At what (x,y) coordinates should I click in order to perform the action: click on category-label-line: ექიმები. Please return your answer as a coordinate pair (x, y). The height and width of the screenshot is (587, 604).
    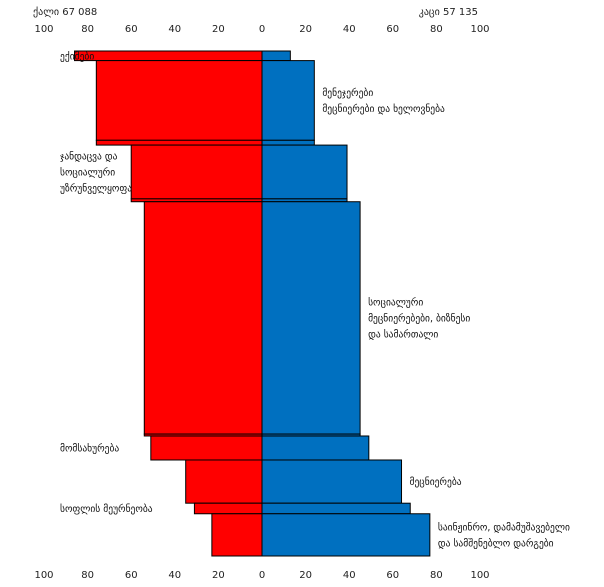
    Looking at the image, I should click on (77, 56).